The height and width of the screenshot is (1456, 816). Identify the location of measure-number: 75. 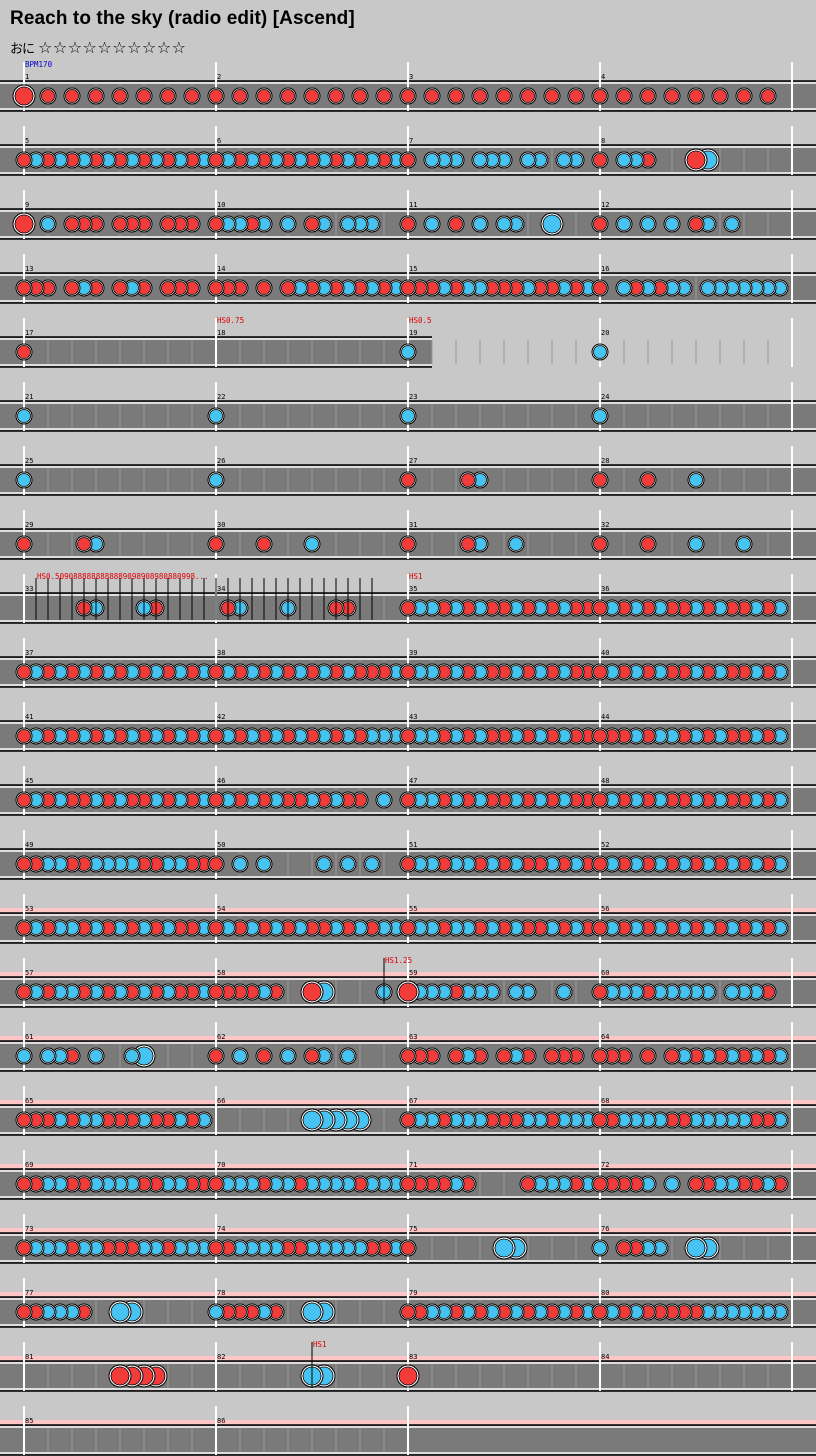
(413, 1229).